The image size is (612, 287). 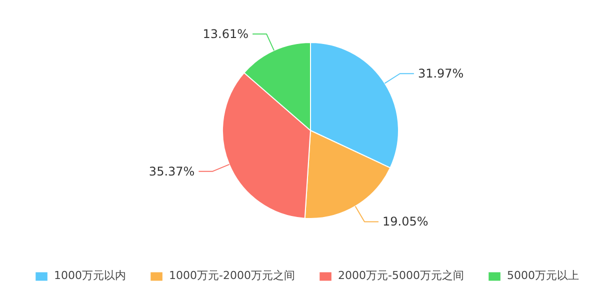 I want to click on legend-label: 1000万元以内, so click(x=90, y=275).